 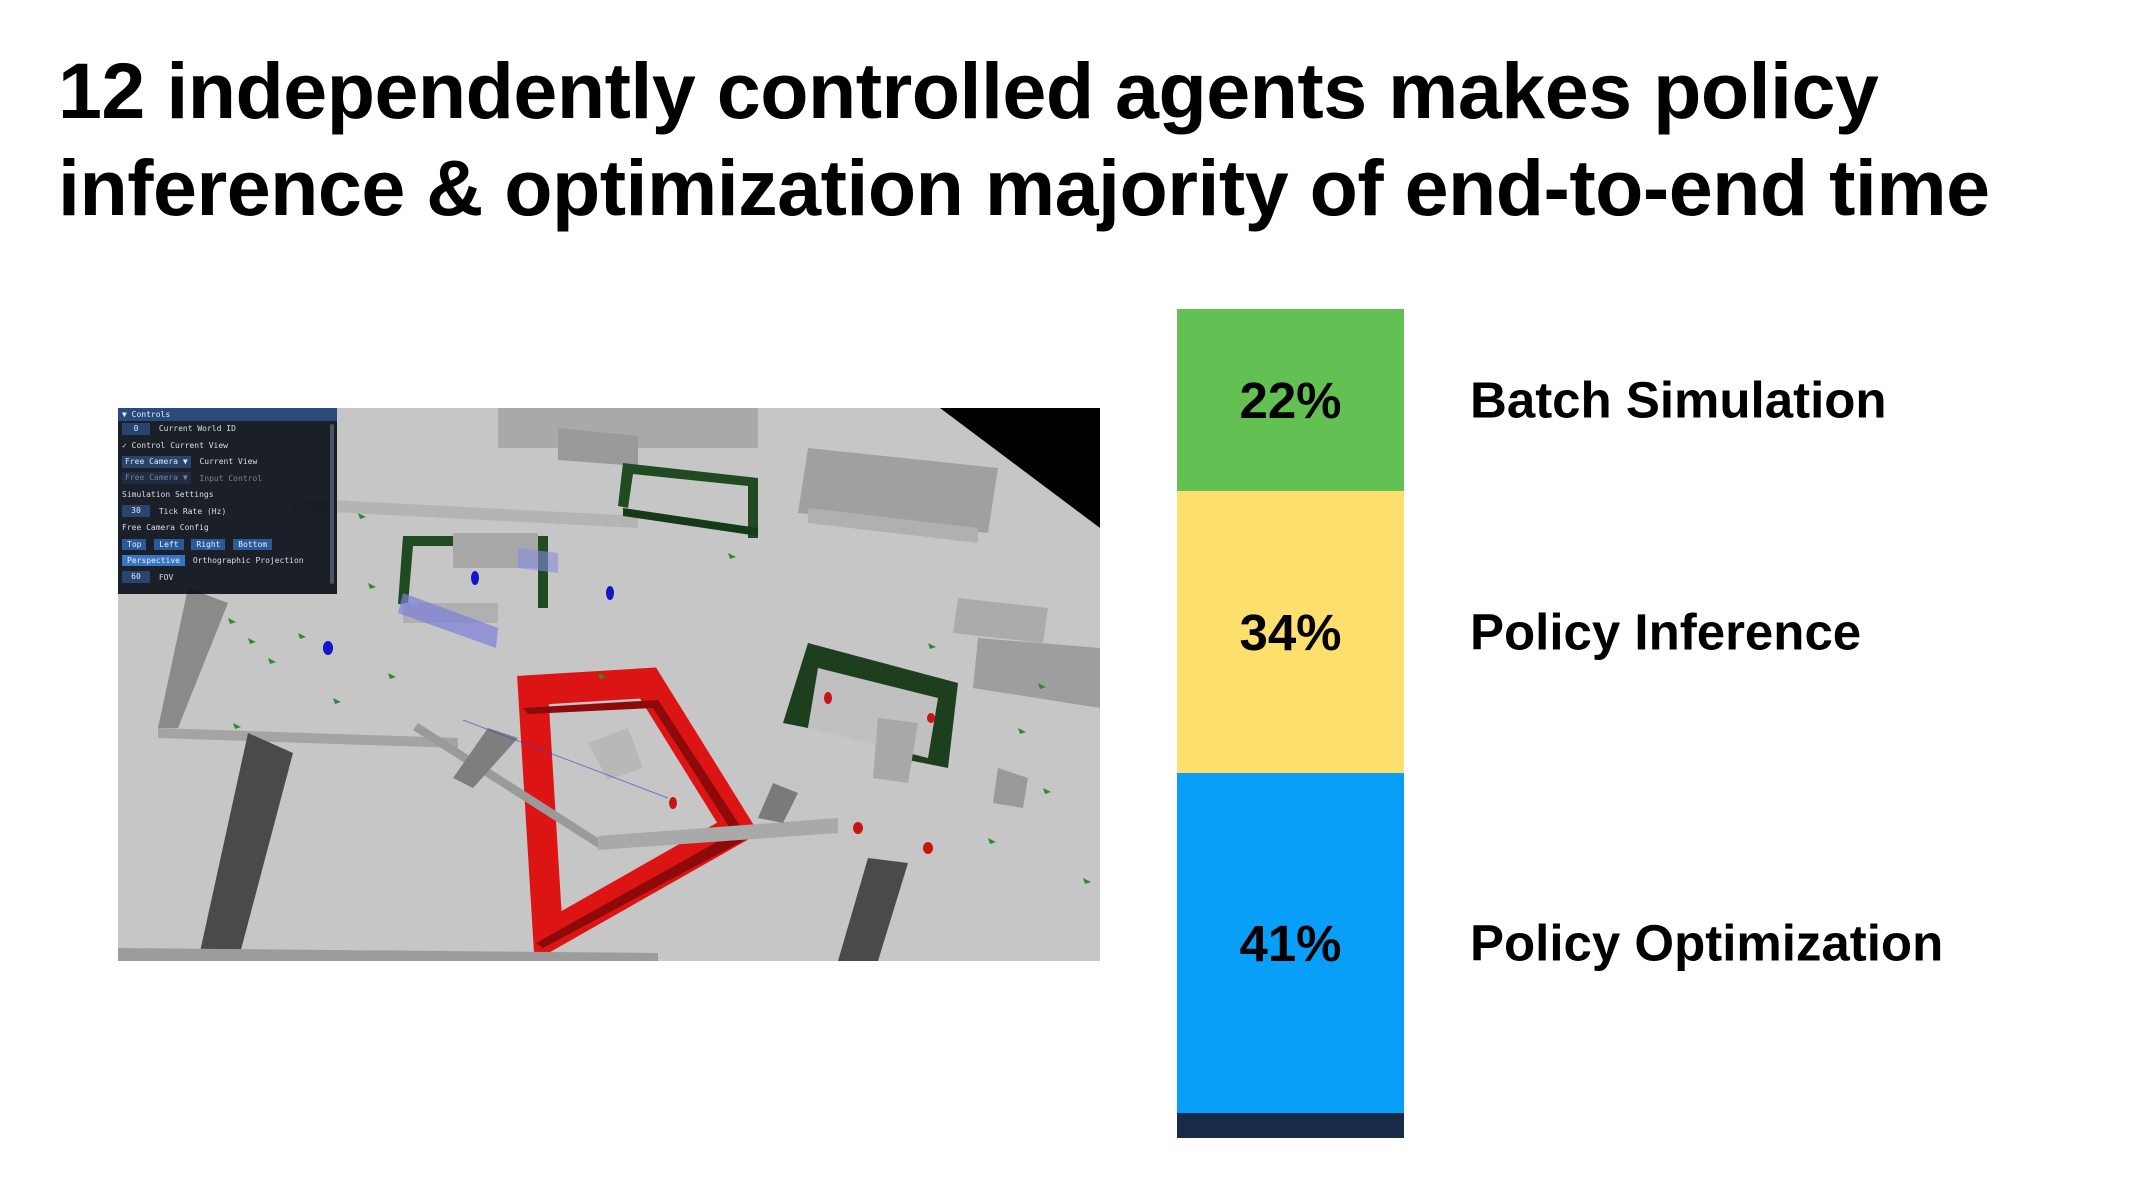 What do you see at coordinates (124, 414) in the screenshot?
I see `collapse-triangle-icon: ▼` at bounding box center [124, 414].